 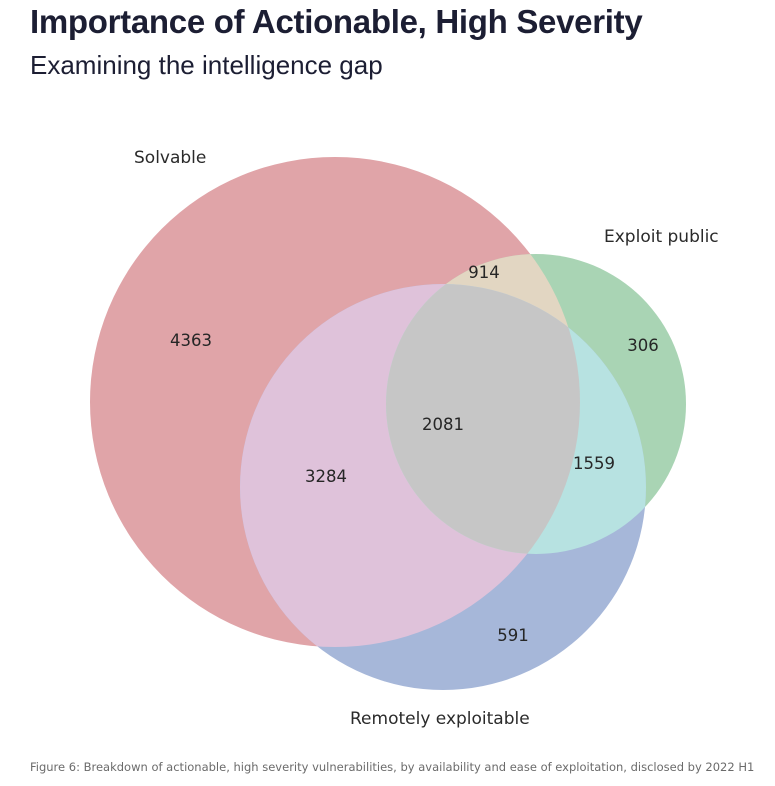 I want to click on region-value-exploit-public-remotely-exploitable: 1559, so click(x=594, y=463).